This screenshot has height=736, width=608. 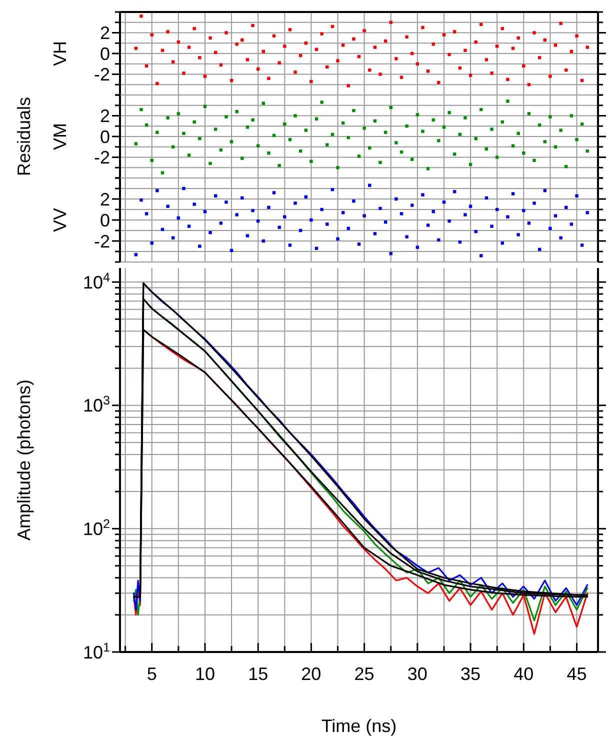 I want to click on x-axis-title: Time (ns), so click(x=359, y=726).